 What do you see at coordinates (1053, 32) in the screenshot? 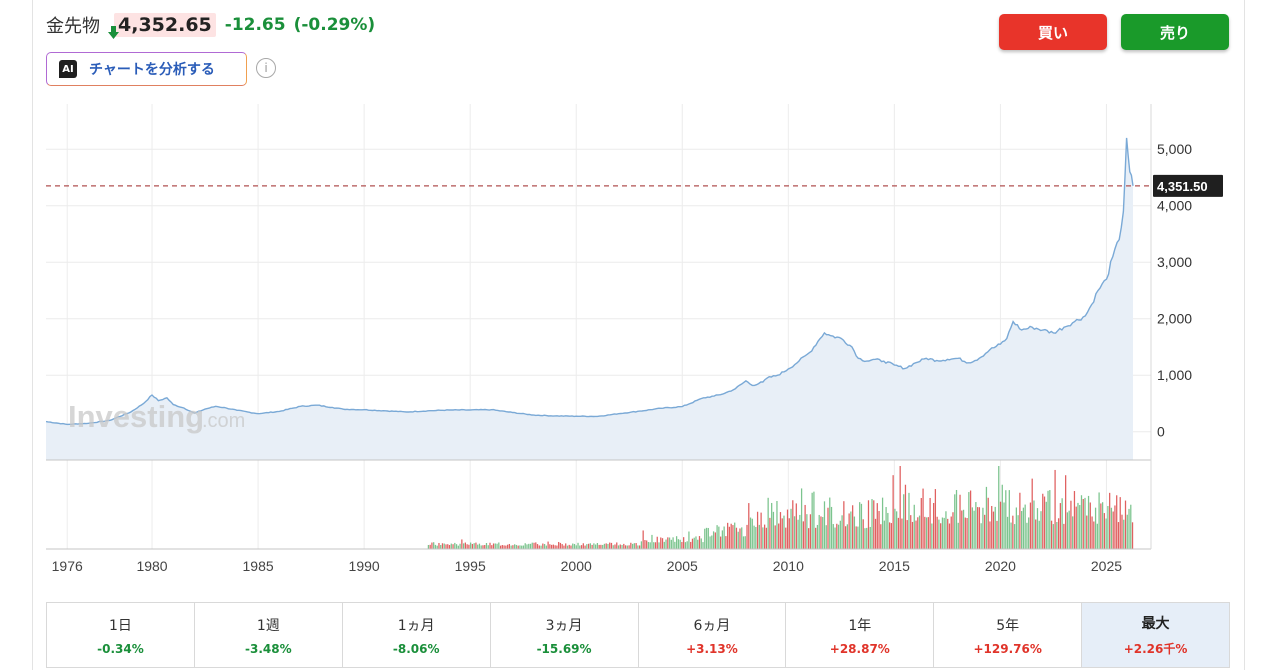
I see `buy-button: 買い` at bounding box center [1053, 32].